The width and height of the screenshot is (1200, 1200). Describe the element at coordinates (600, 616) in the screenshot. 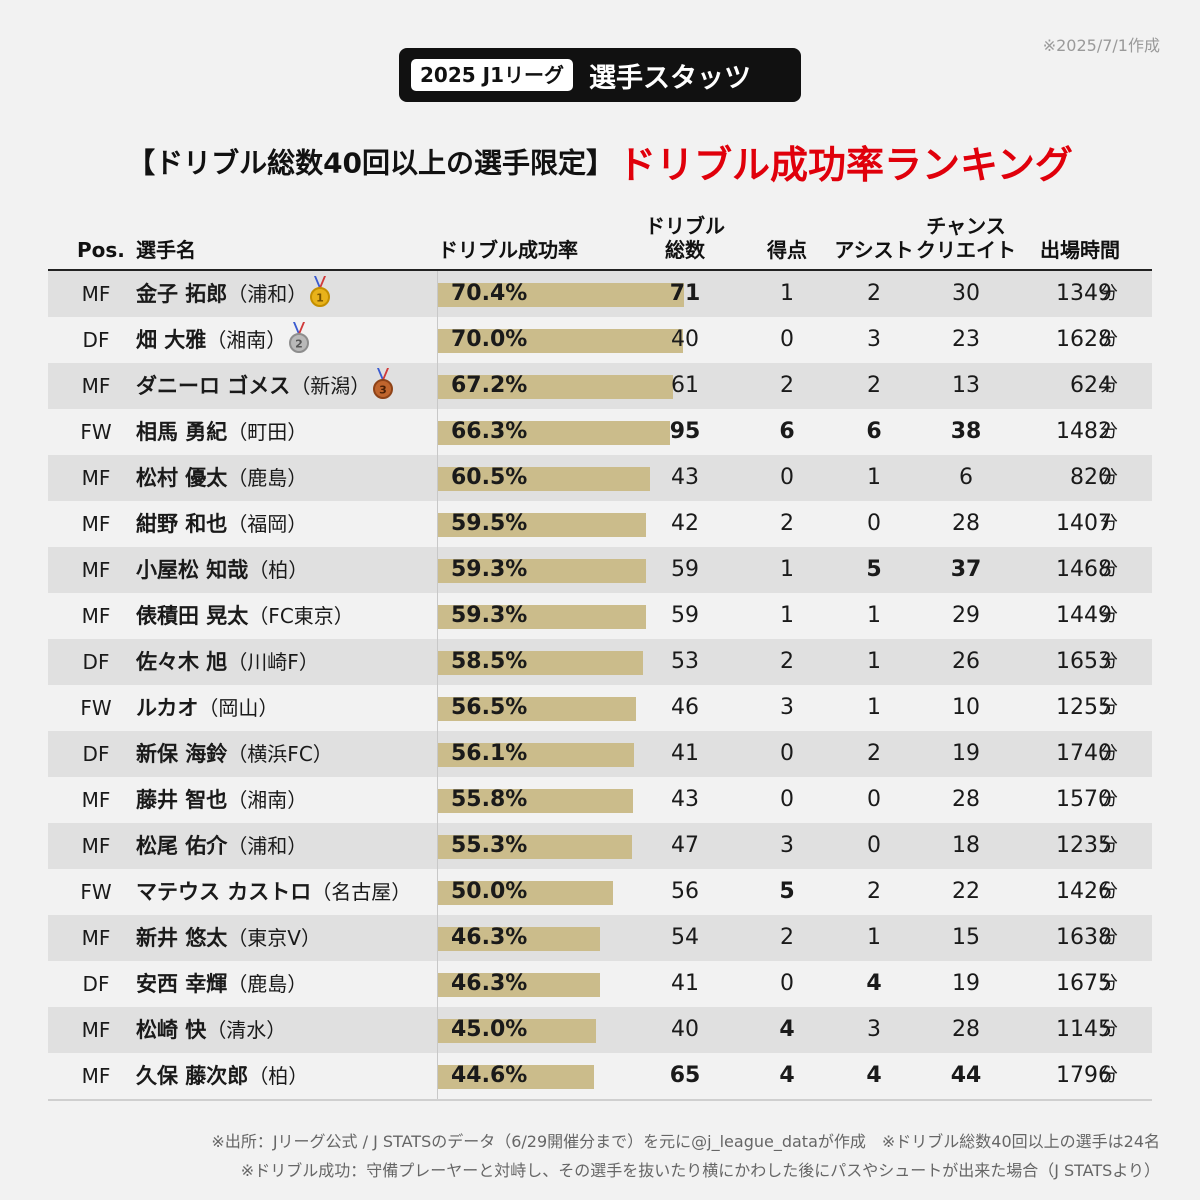

I see `table-row: MF 俵積田 晃太（FC東京） 59.3% 59 1 1 29 1449 分` at that location.